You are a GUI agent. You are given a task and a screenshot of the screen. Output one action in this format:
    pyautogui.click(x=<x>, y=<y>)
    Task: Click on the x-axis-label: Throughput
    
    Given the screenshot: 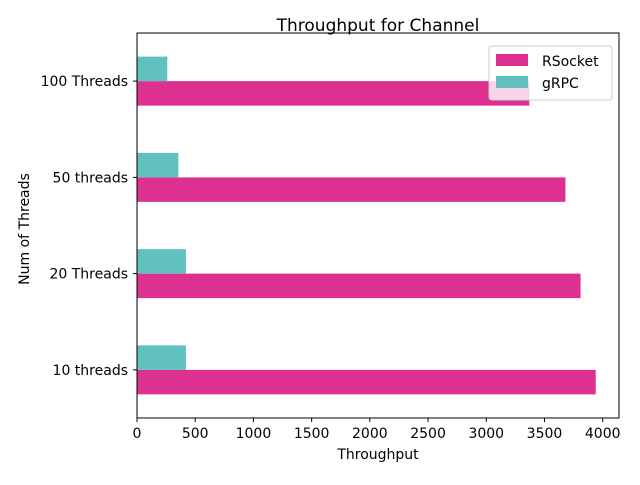 What is the action you would take?
    pyautogui.click(x=377, y=455)
    